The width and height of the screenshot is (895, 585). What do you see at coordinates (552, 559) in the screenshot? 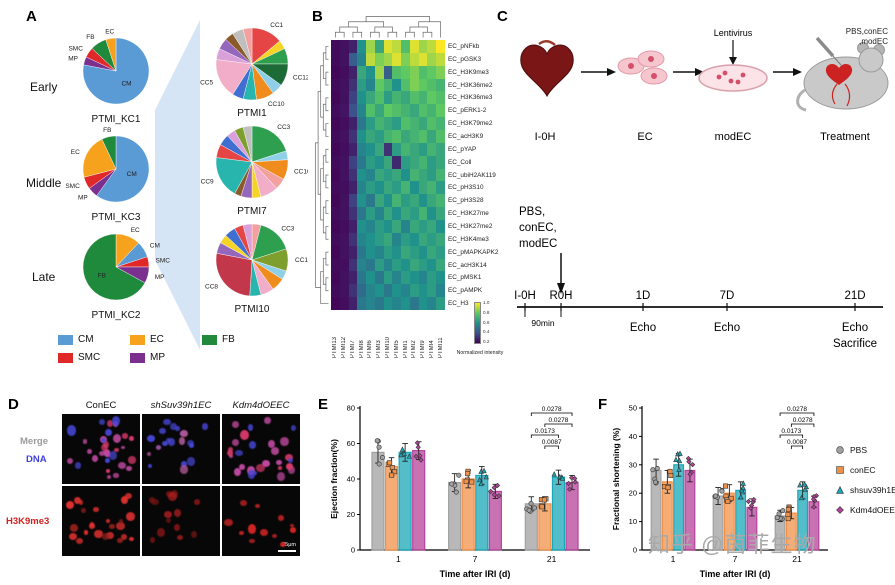
I see `x-tick-label: 21` at bounding box center [552, 559].